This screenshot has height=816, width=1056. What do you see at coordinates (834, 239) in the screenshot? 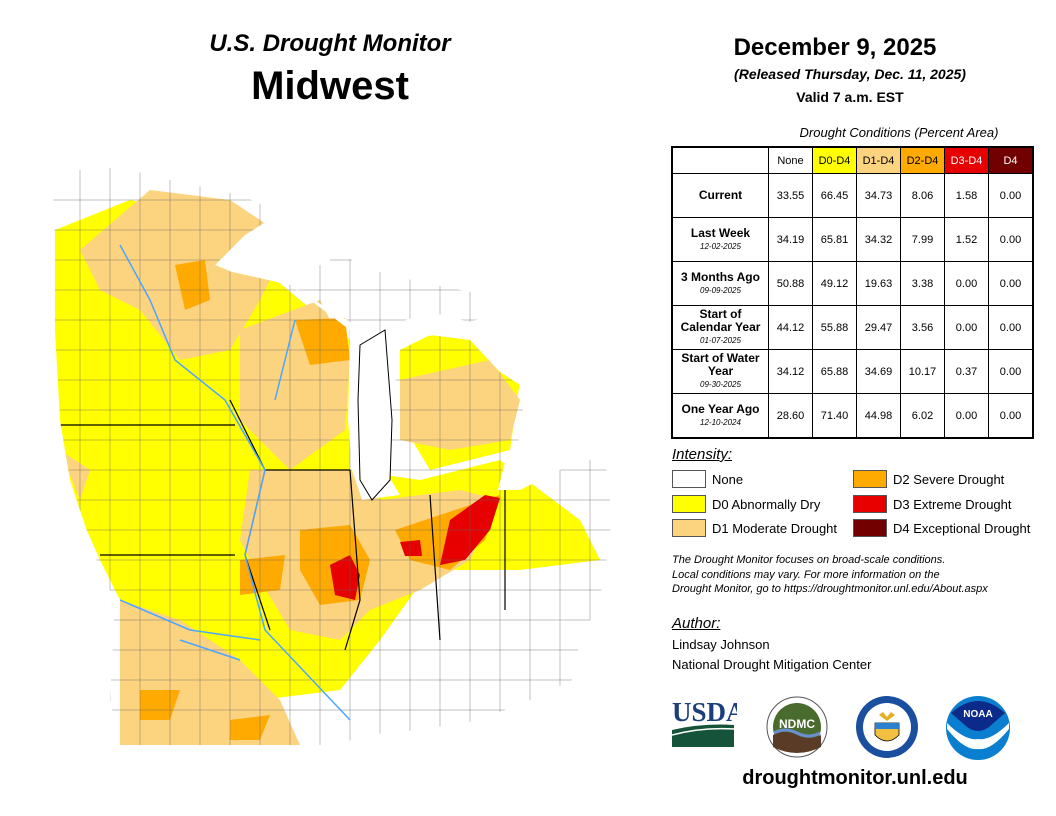
I see `table-cell: 65.81` at bounding box center [834, 239].